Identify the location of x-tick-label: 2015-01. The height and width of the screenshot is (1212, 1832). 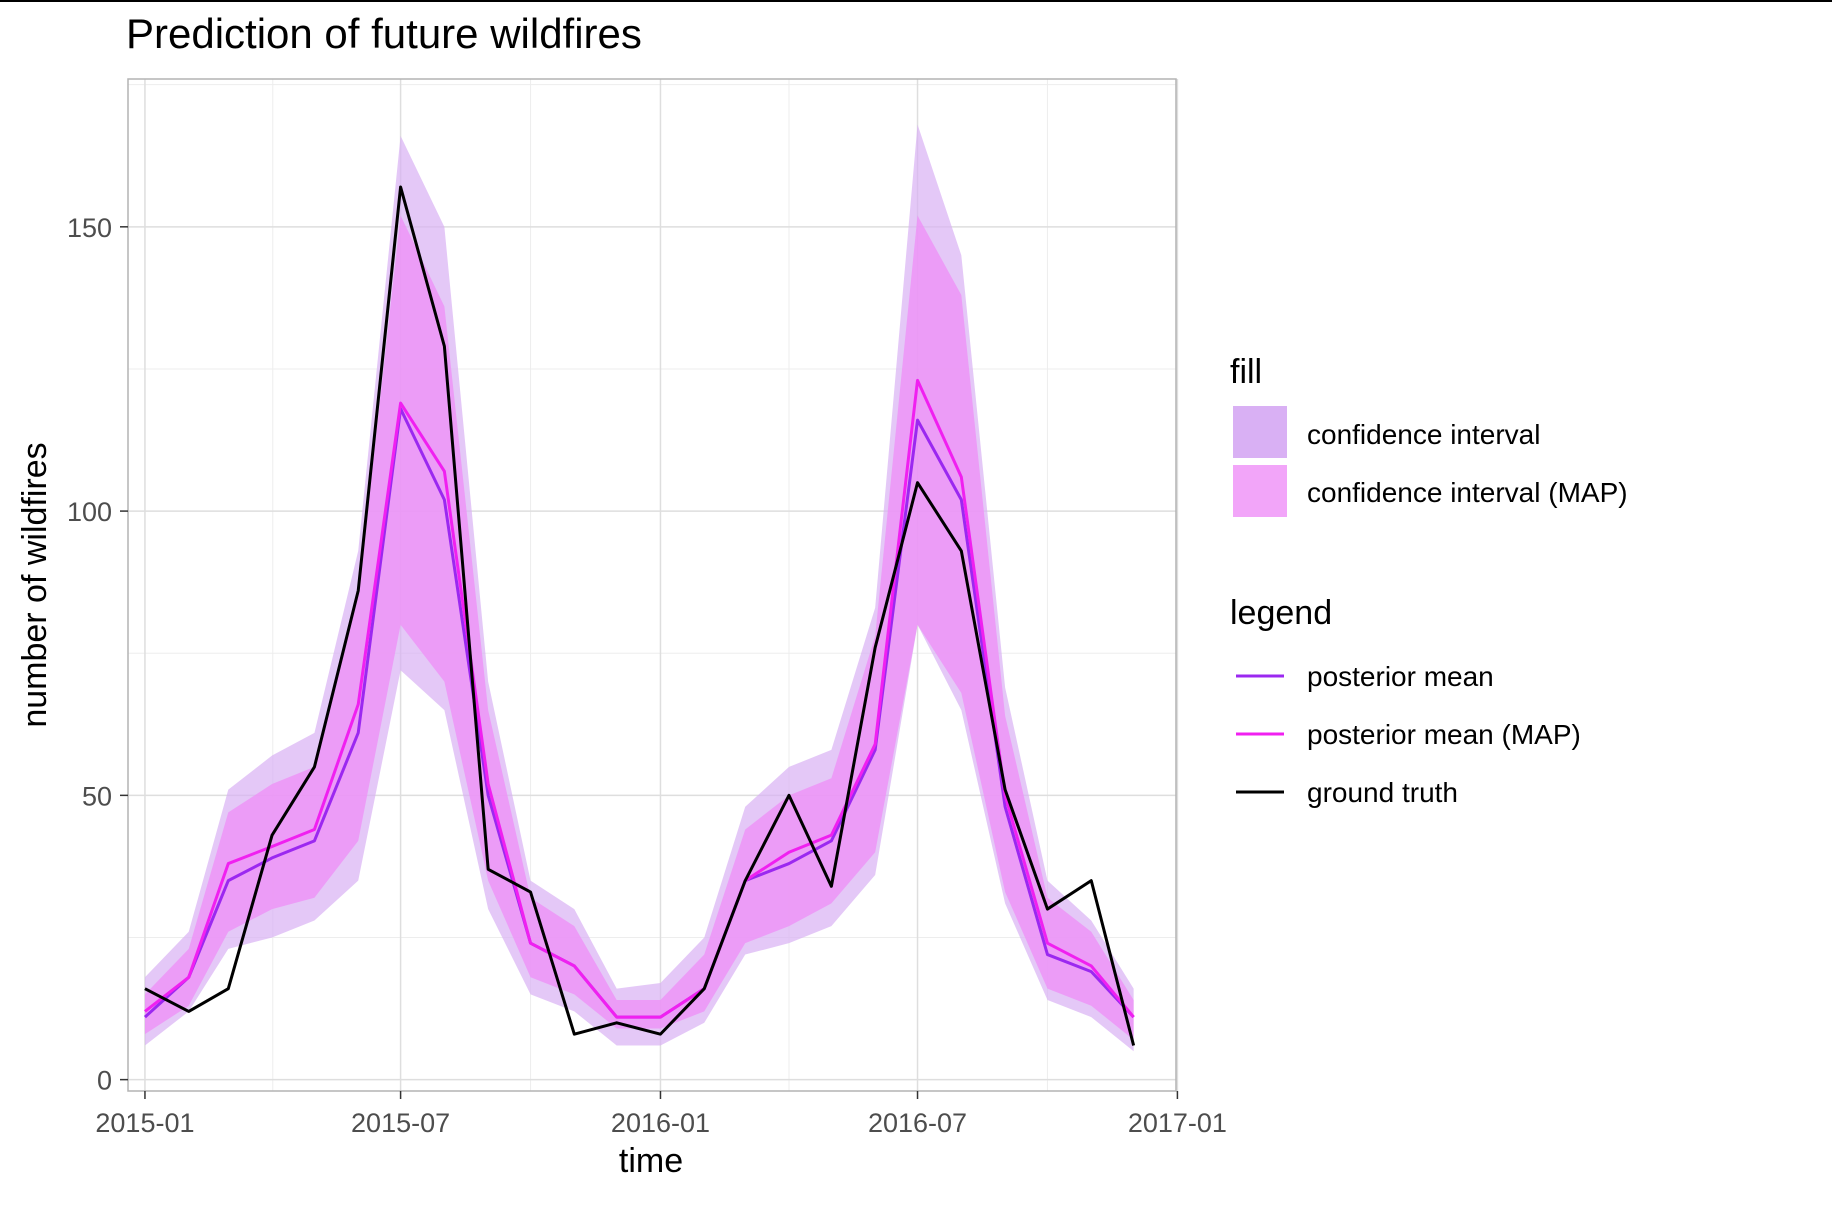
(144, 1123).